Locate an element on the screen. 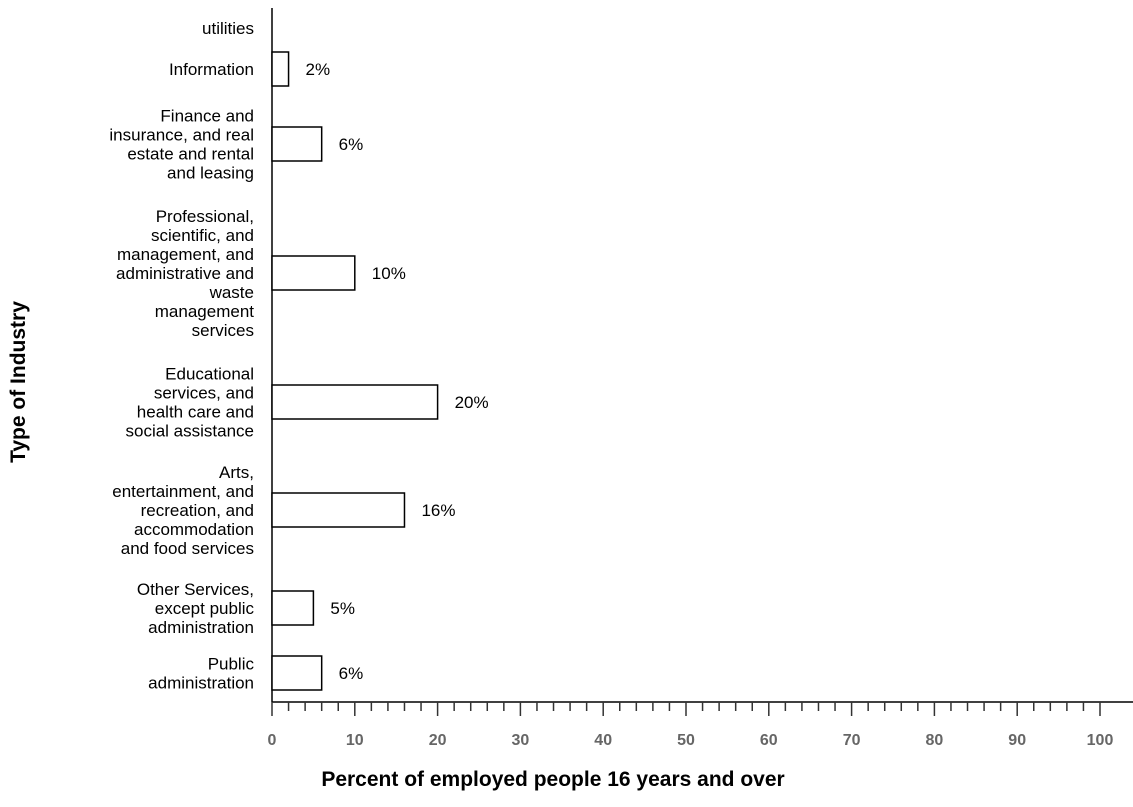 This screenshot has width=1133, height=807. x-tick-label: 20 is located at coordinates (438, 740).